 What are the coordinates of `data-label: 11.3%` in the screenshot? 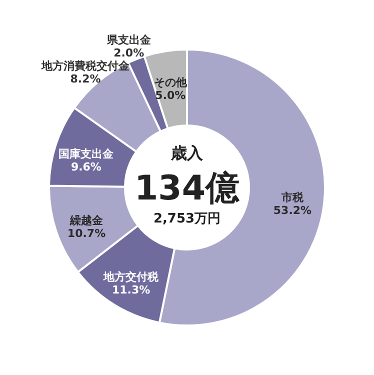 It's located at (131, 290).